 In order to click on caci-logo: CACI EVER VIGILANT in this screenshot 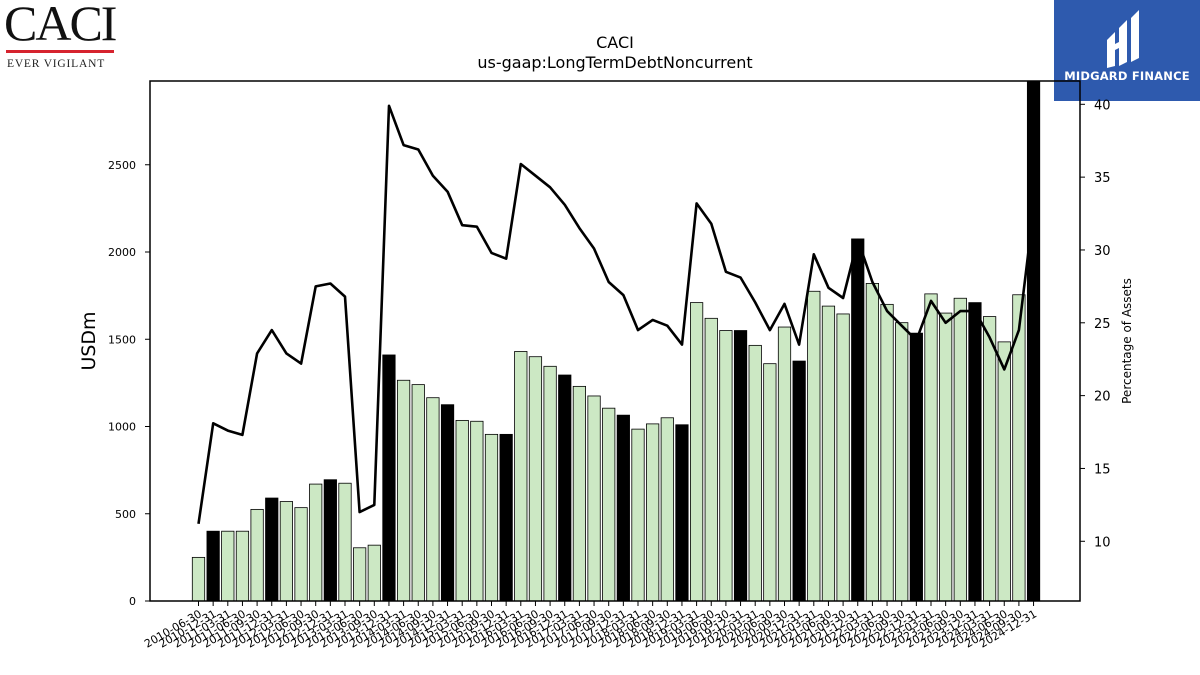, I will do `click(60, 35)`.